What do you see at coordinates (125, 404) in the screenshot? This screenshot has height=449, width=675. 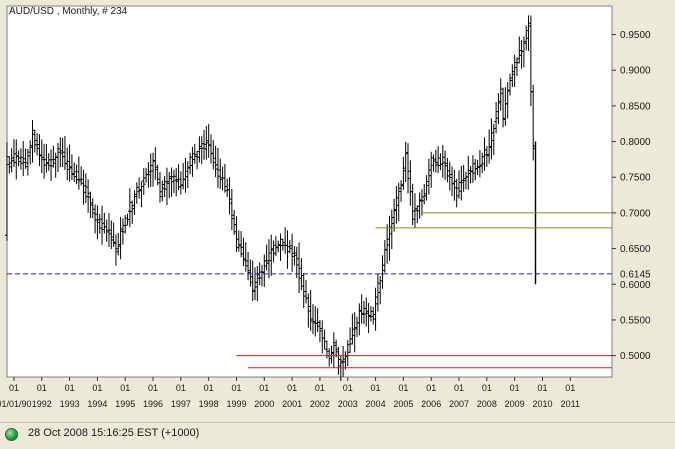 I see `x-tick-year-label: 1995` at bounding box center [125, 404].